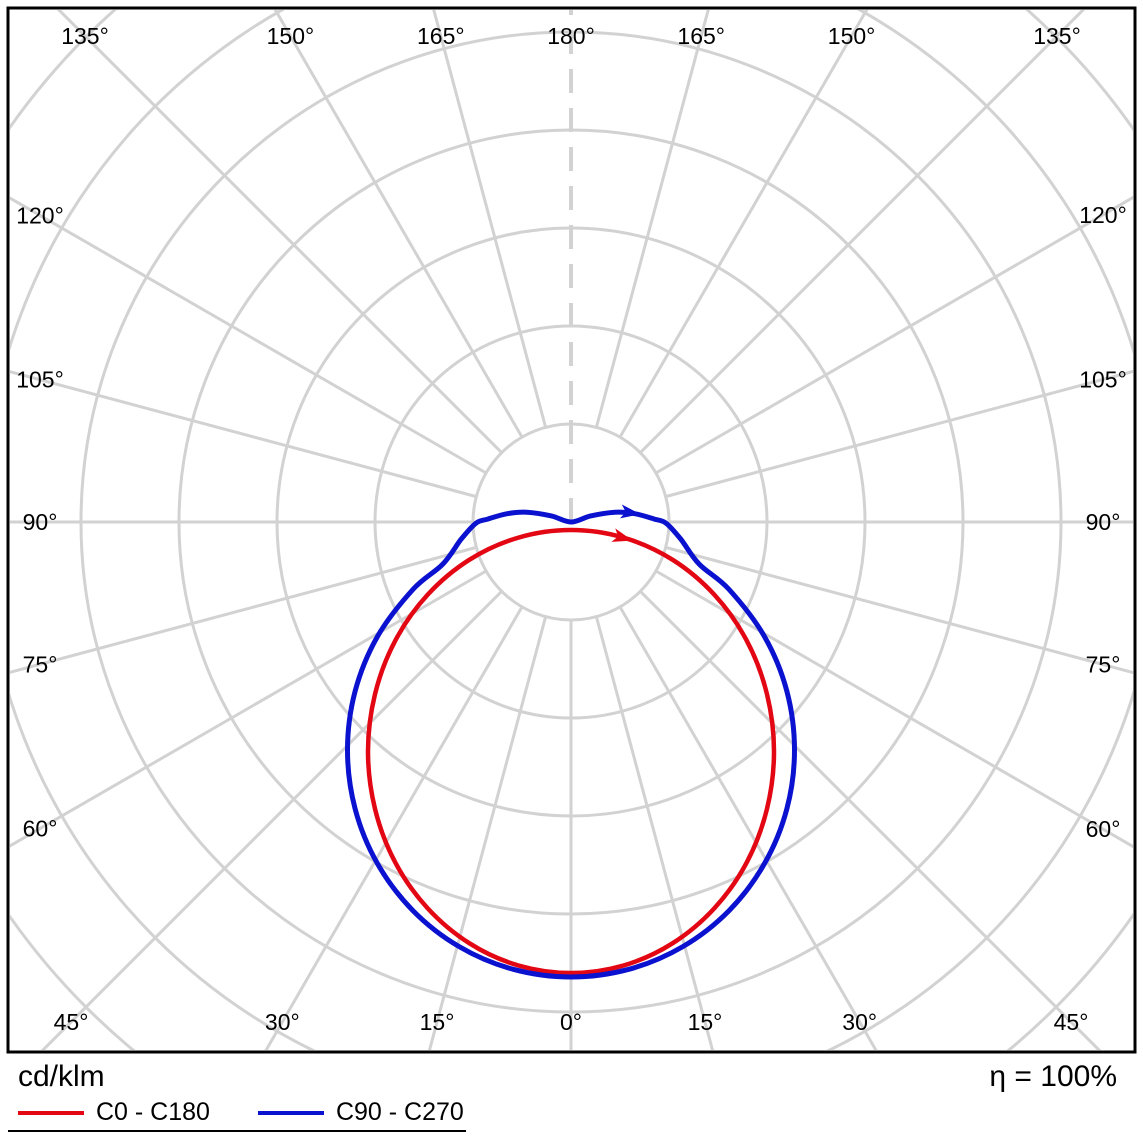 Image resolution: width=1143 pixels, height=1143 pixels. What do you see at coordinates (51, 1112) in the screenshot?
I see `c0-c180-line-swatch` at bounding box center [51, 1112].